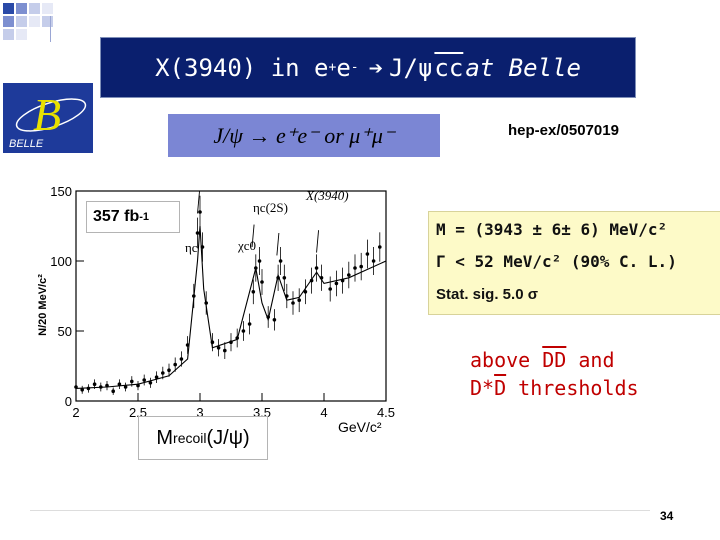  What do you see at coordinates (47, 114) in the screenshot?
I see `logo-letter: B` at bounding box center [47, 114].